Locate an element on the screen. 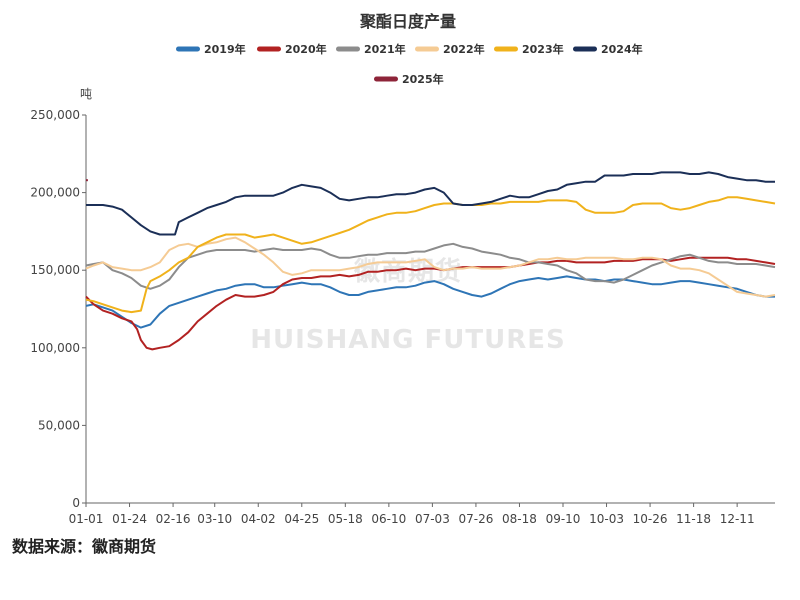 The width and height of the screenshot is (800, 600). x-tick-label: 07-03 is located at coordinates (432, 519).